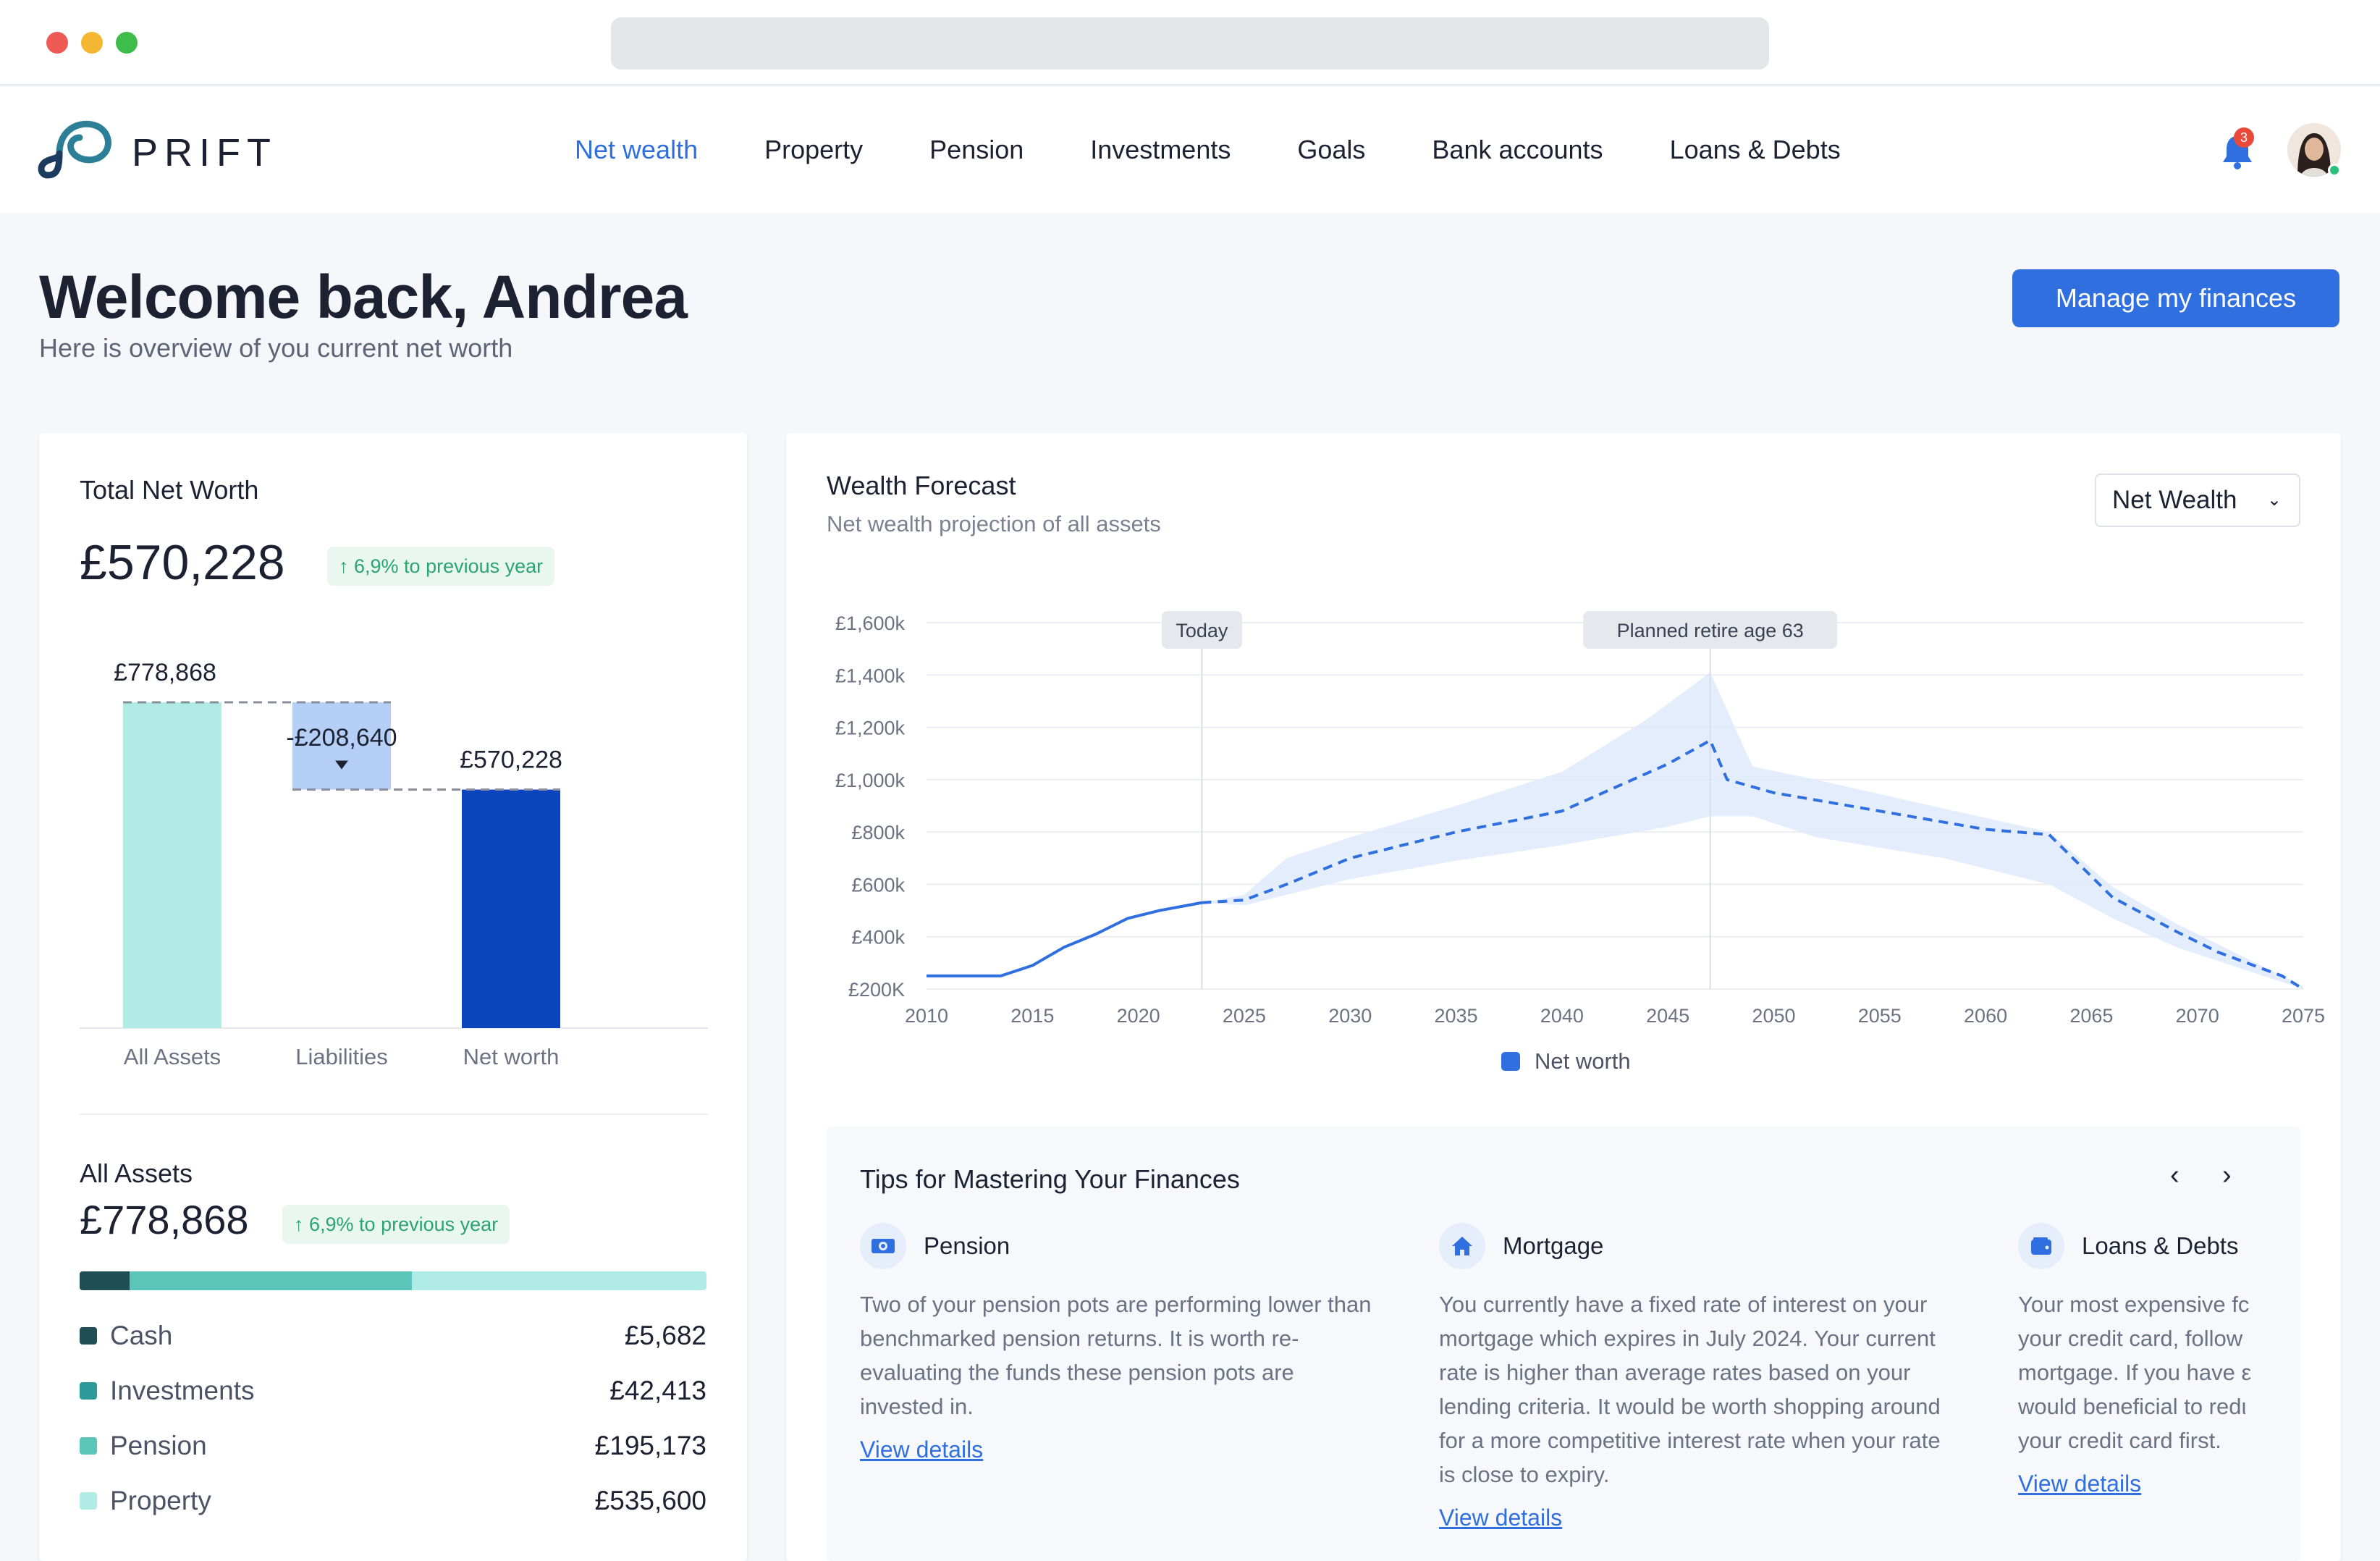 This screenshot has height=1561, width=2380. Describe the element at coordinates (441, 566) in the screenshot. I see `net-worth-change-badge: ↑ 6,9% to previous year` at that location.